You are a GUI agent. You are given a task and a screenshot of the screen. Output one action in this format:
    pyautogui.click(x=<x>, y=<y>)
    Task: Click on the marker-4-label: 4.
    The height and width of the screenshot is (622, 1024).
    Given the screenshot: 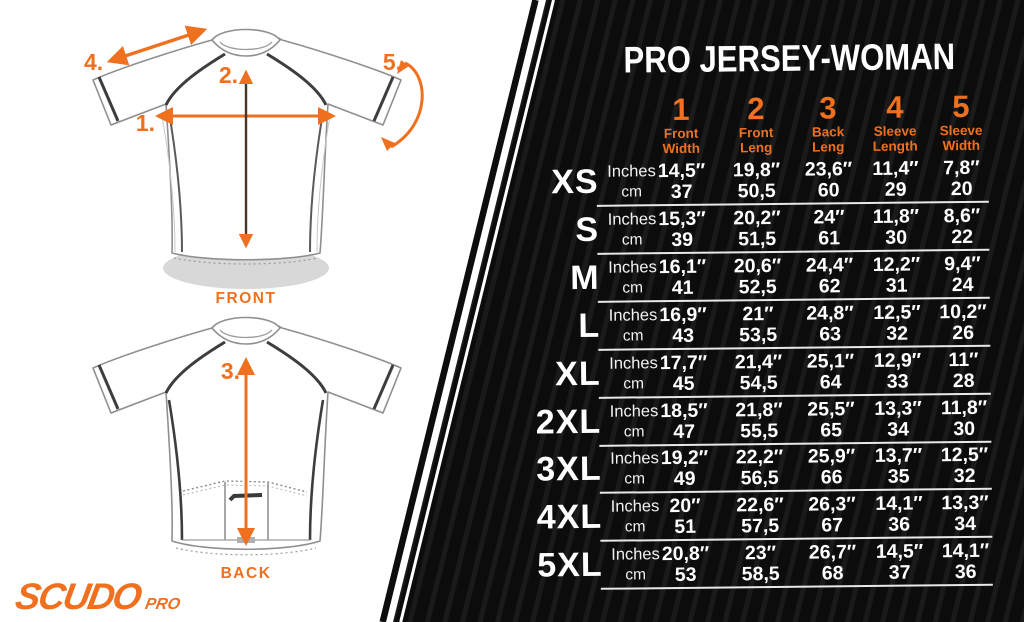 What is the action you would take?
    pyautogui.click(x=93, y=62)
    